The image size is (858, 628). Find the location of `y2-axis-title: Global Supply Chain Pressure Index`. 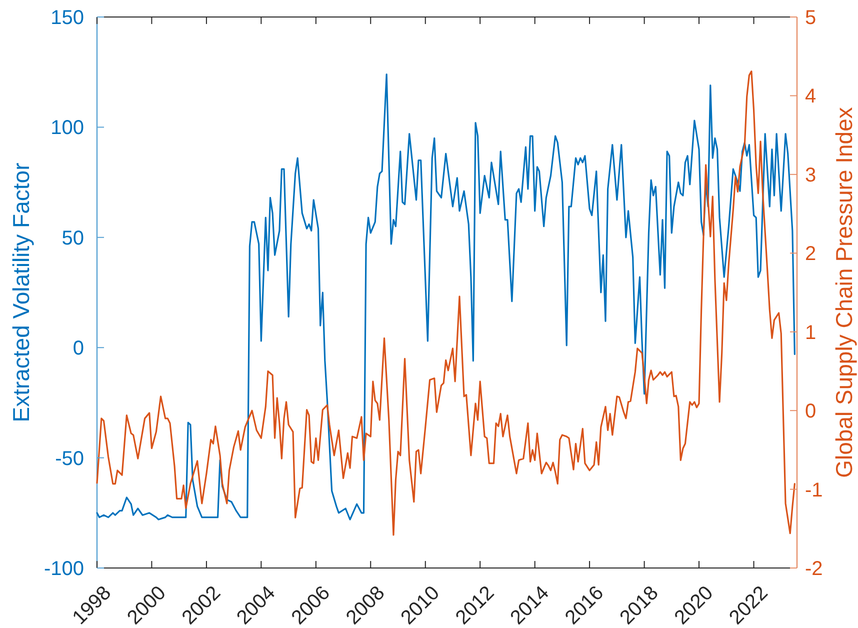

y2-axis-title: Global Supply Chain Pressure Index is located at coordinates (844, 292).